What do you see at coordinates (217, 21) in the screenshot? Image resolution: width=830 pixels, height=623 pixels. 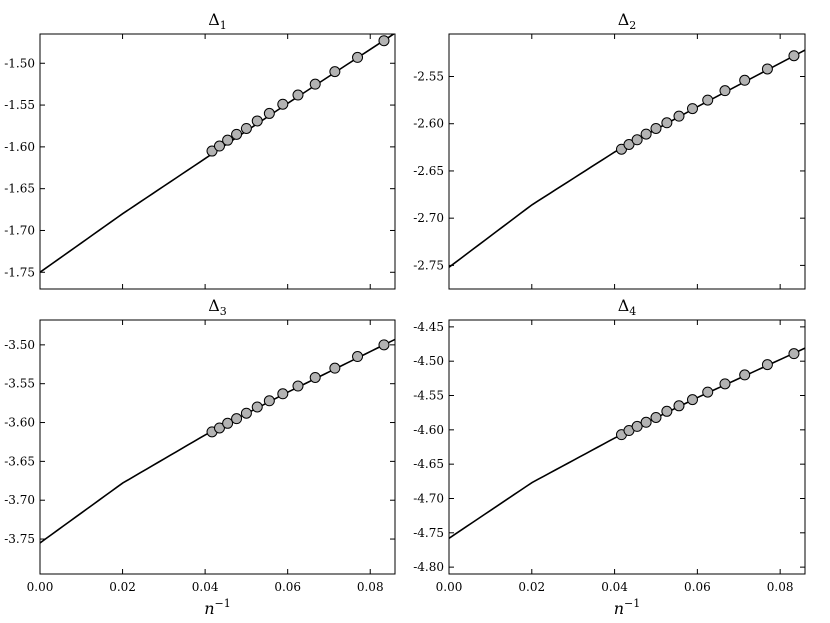 I see `panel-title: Δ1` at bounding box center [217, 21].